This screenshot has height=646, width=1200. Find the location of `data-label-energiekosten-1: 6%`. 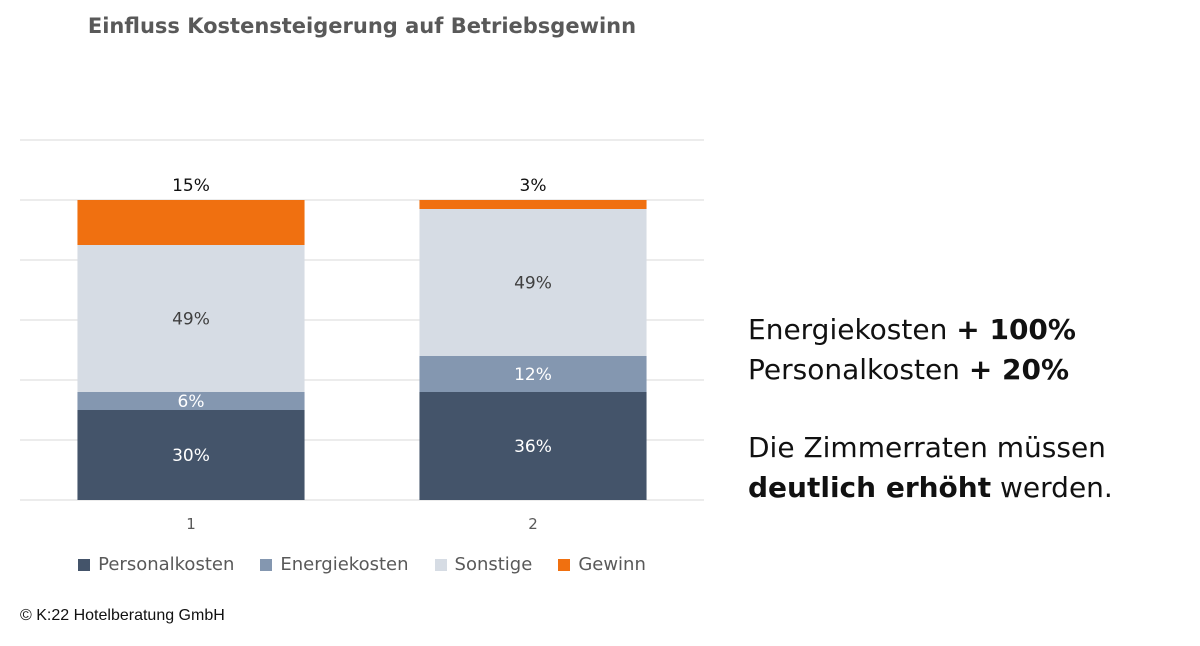

data-label-energiekosten-1: 6% is located at coordinates (191, 402).